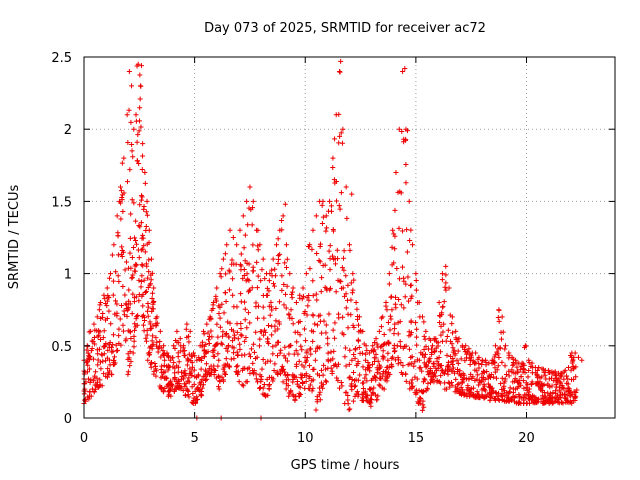  I want to click on x-tick-label: 20, so click(526, 438).